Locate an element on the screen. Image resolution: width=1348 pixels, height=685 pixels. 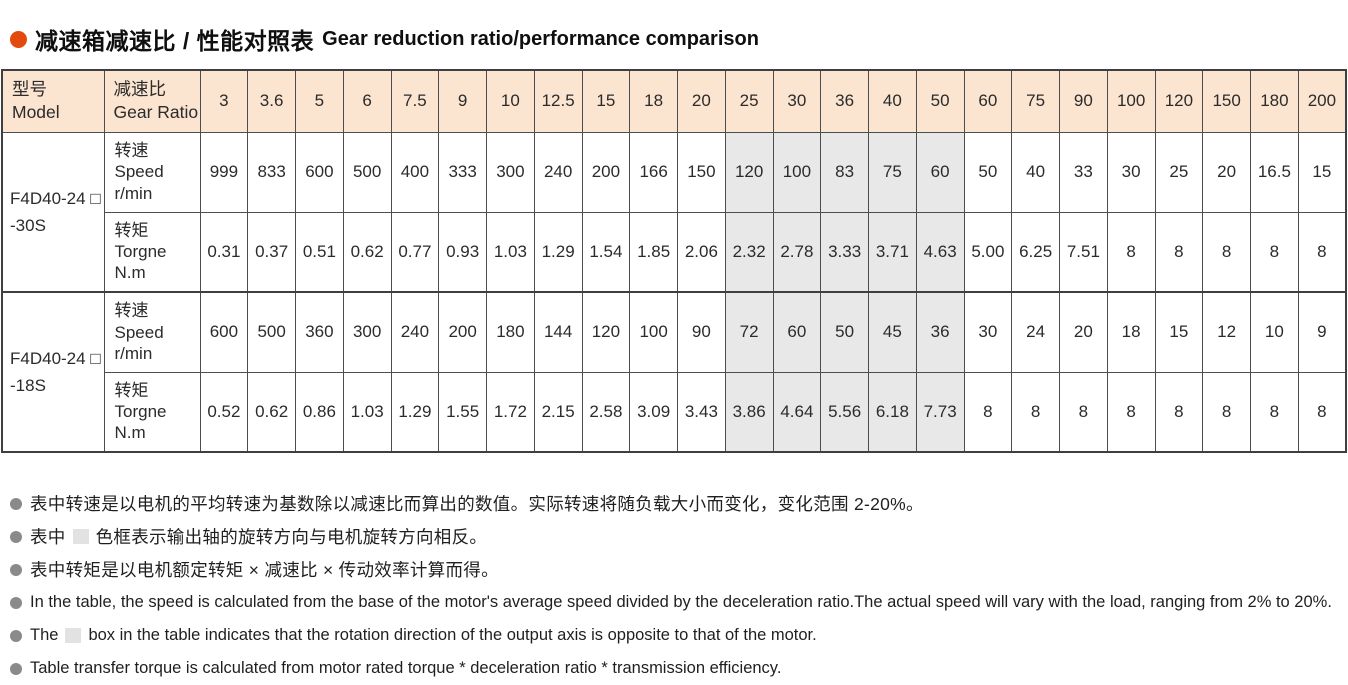
ratio-header-cell: 90 is located at coordinates (1083, 101).